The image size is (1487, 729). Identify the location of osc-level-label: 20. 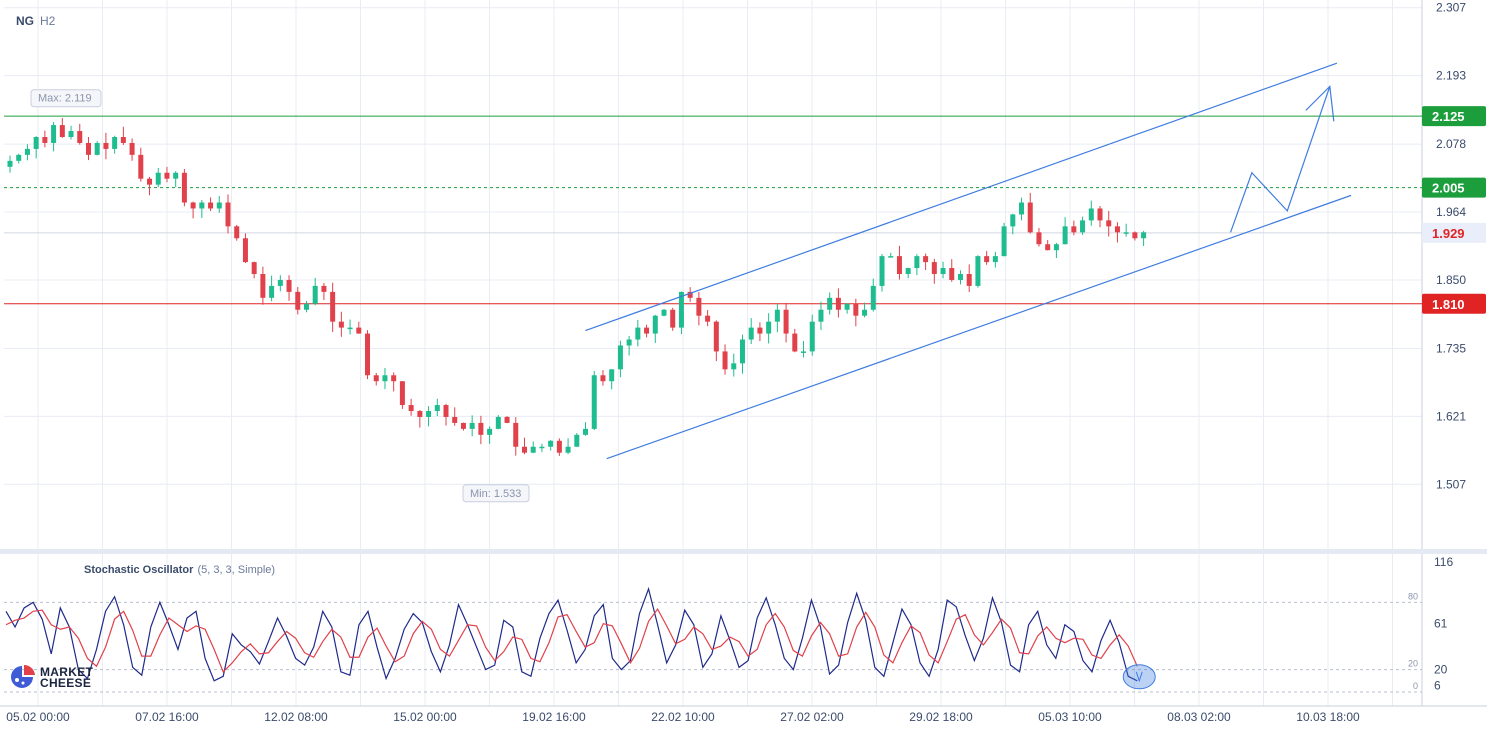
(1413, 664).